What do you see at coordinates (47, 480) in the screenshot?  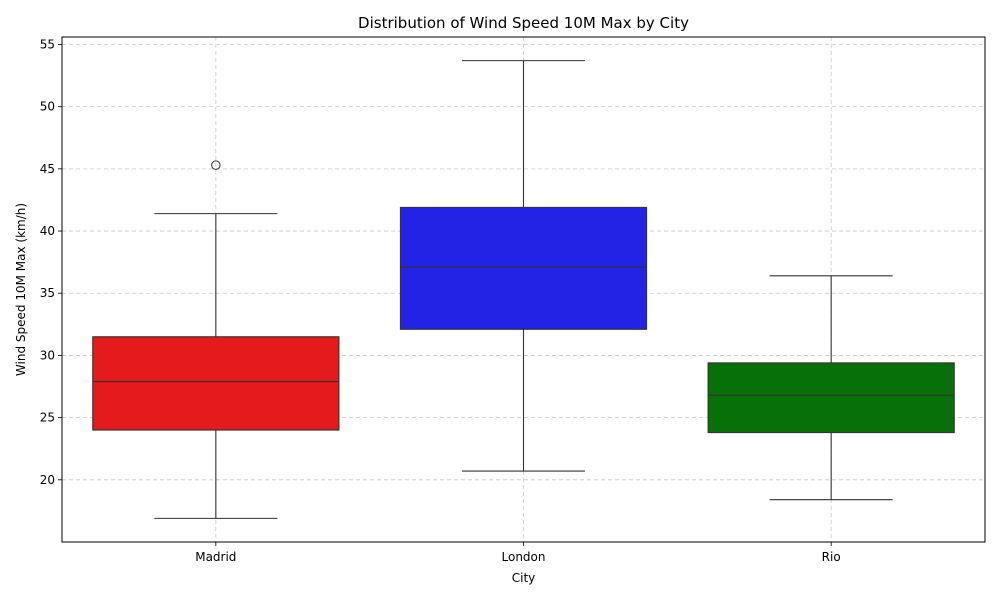 I see `y-tick-label: 20` at bounding box center [47, 480].